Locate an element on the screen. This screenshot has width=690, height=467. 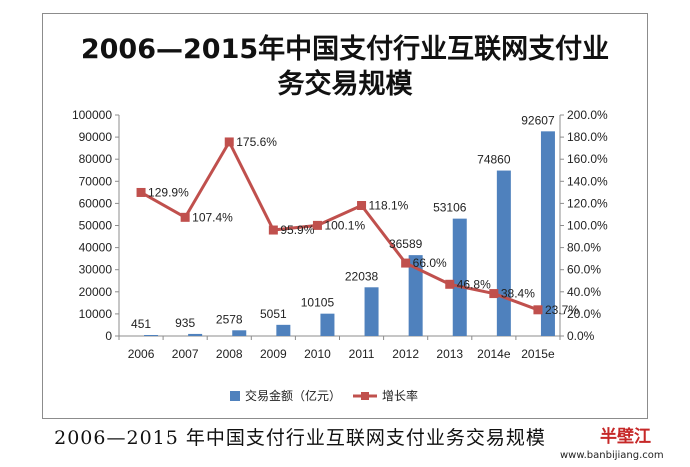
legend: 交易金额（亿元） 增长率 is located at coordinates (324, 395).